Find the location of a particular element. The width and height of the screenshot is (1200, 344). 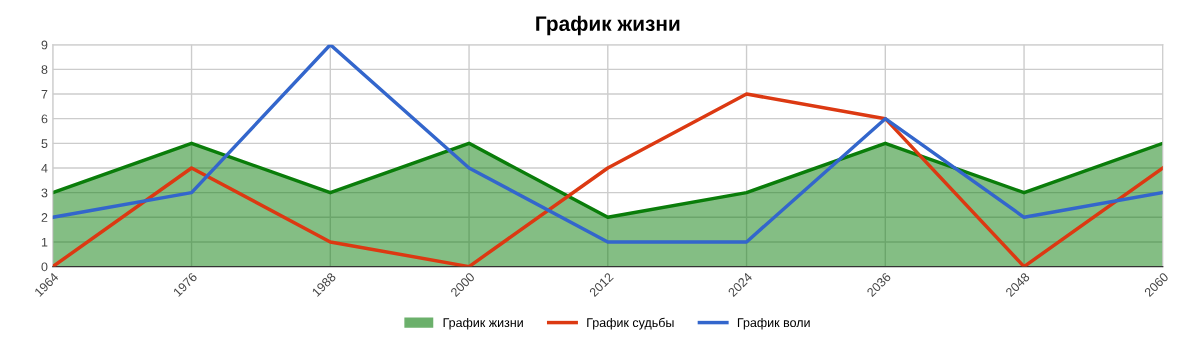

y-tick-label: 7 is located at coordinates (44, 94).